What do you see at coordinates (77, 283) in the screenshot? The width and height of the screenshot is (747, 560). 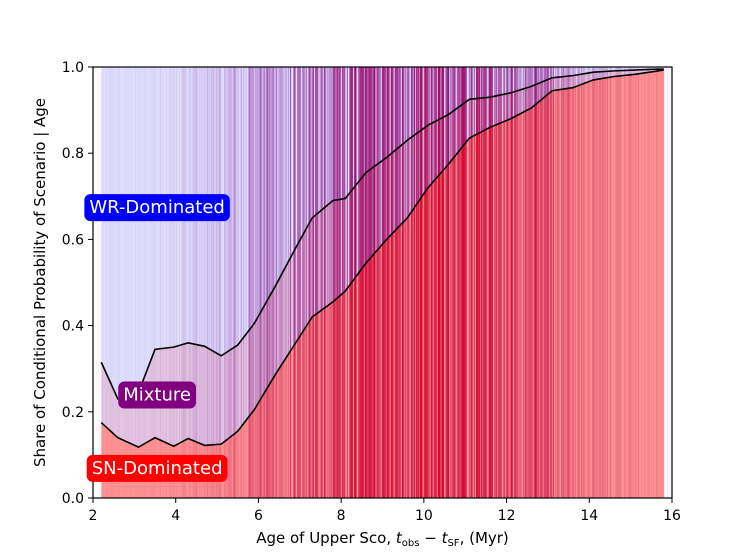 I see `y-axis: 0.0 0.2 0.4 0.6 0.8 1.0` at bounding box center [77, 283].